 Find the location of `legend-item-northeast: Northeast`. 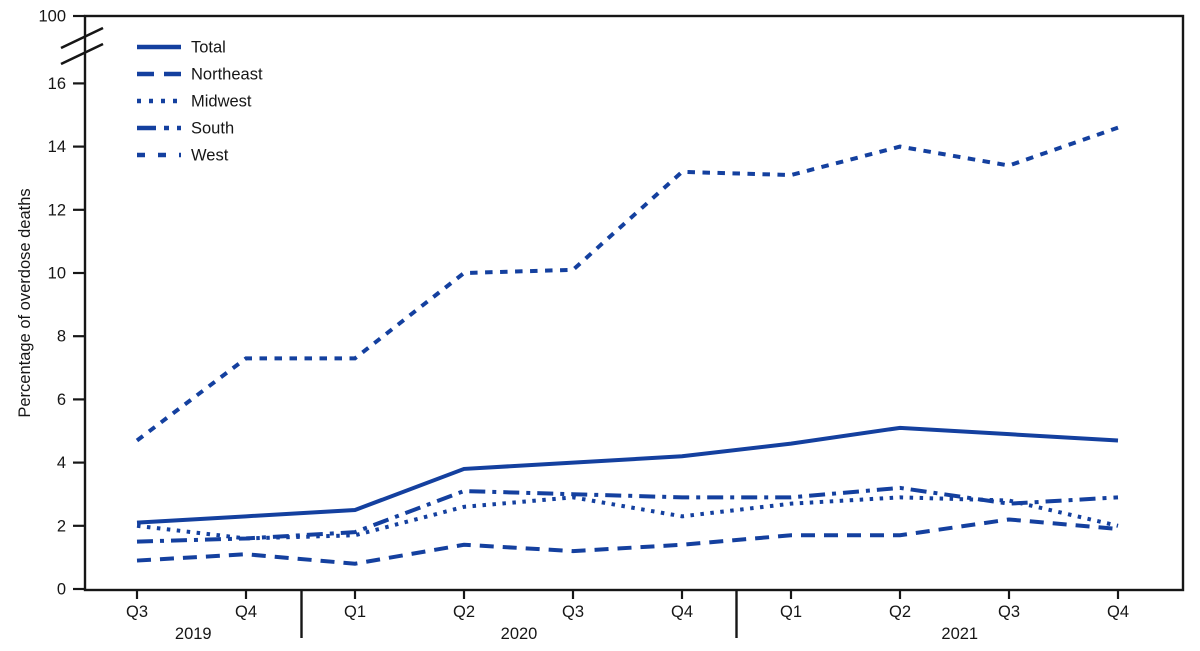

legend-item-northeast: Northeast is located at coordinates (200, 75).